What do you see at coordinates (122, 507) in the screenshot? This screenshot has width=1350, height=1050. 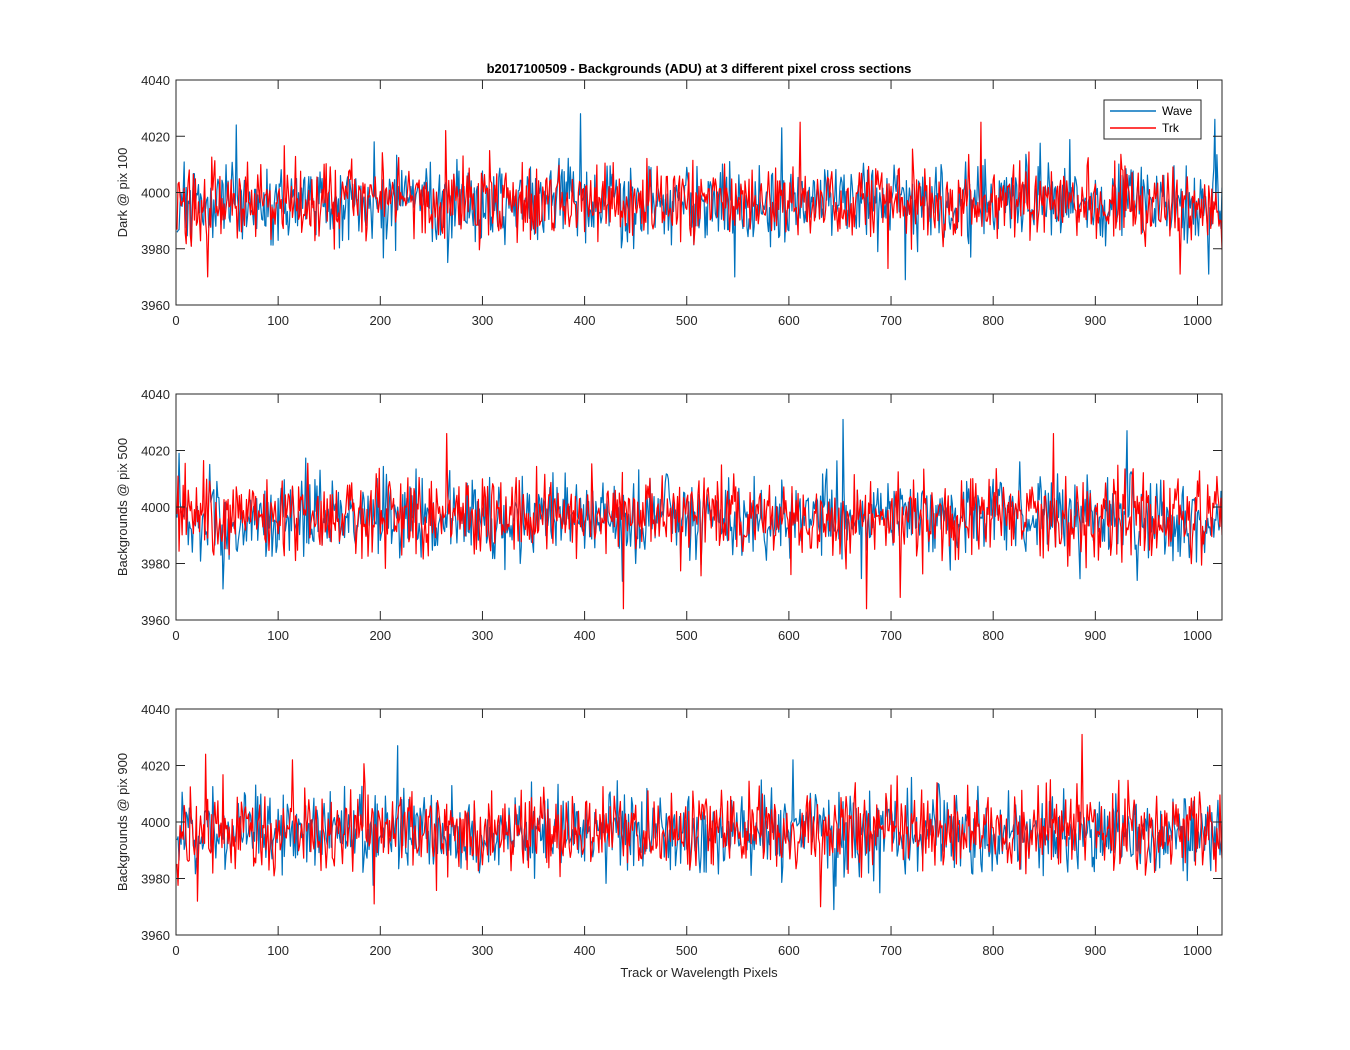 I see `y-axis-label-panel-2: Backgrounds @ pix 500` at bounding box center [122, 507].